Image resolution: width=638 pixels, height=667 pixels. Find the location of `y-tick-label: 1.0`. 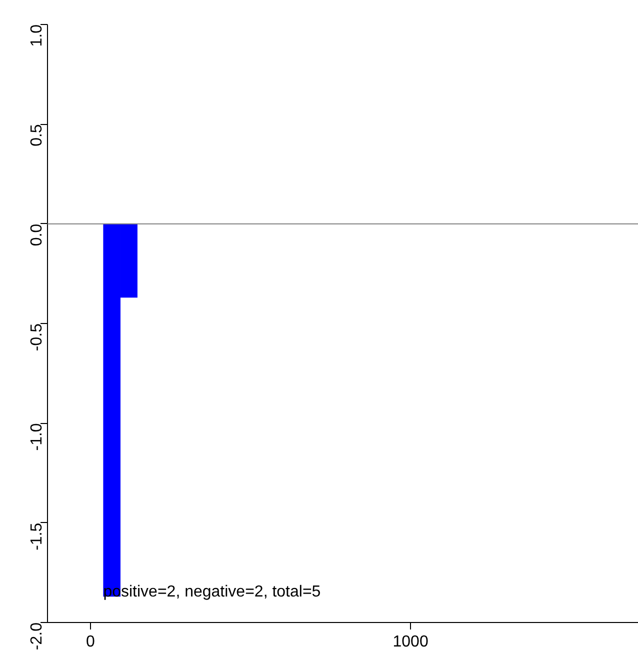

y-tick-label: 1.0 is located at coordinates (37, 35).